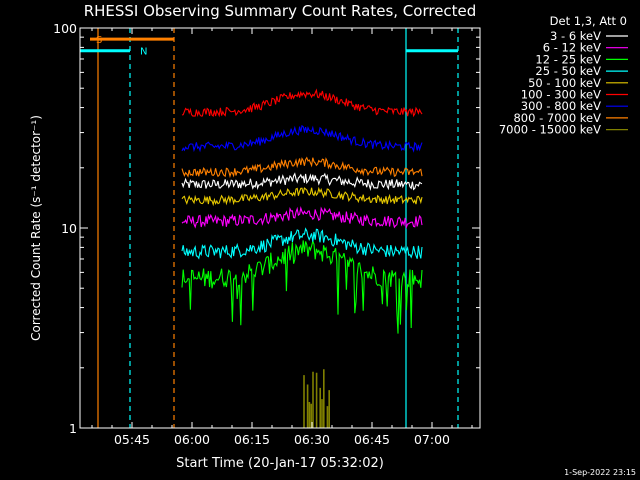 Image resolution: width=640 pixels, height=480 pixels. I want to click on series-7000-15000-kev-line, so click(316, 398).